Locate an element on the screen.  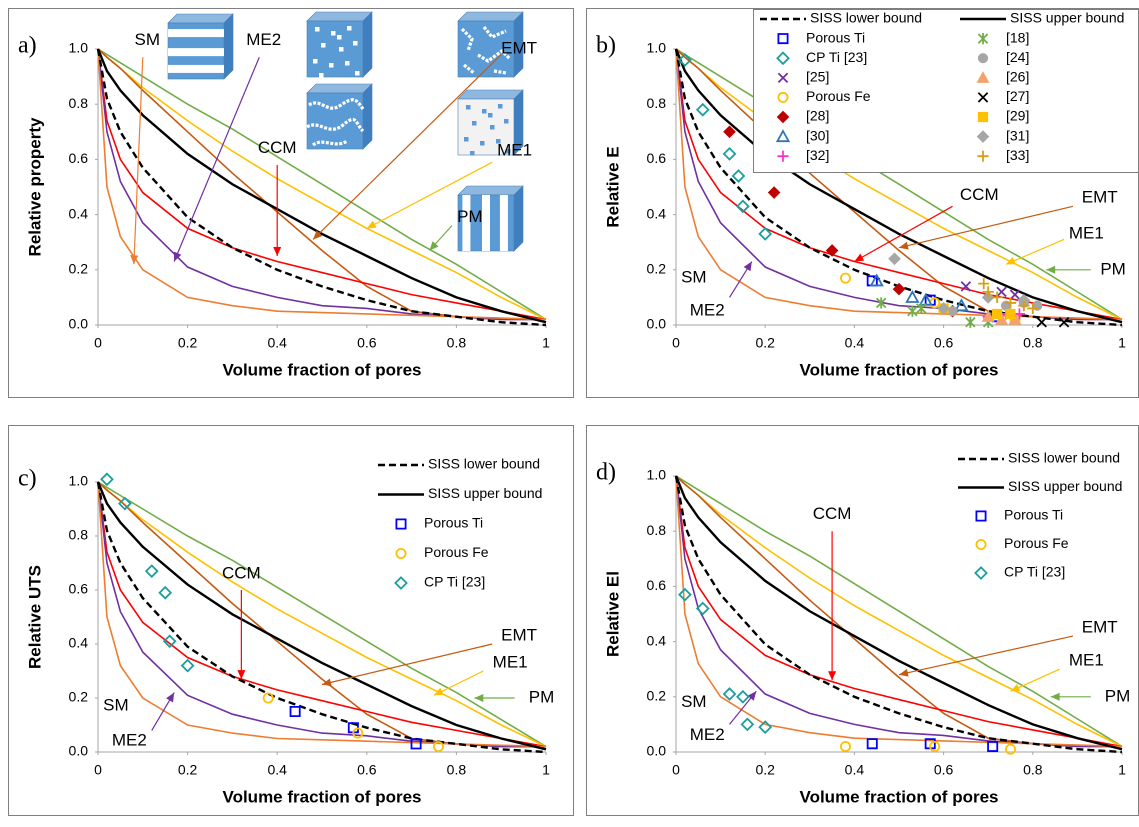
x-tick-label: 0.4 is located at coordinates (277, 770).